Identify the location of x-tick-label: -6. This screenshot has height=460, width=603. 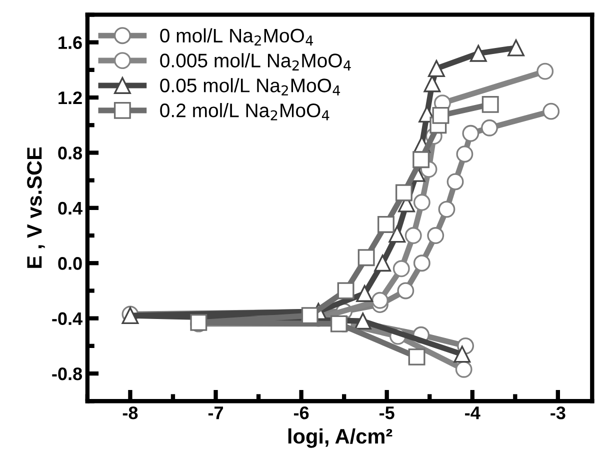
(301, 413).